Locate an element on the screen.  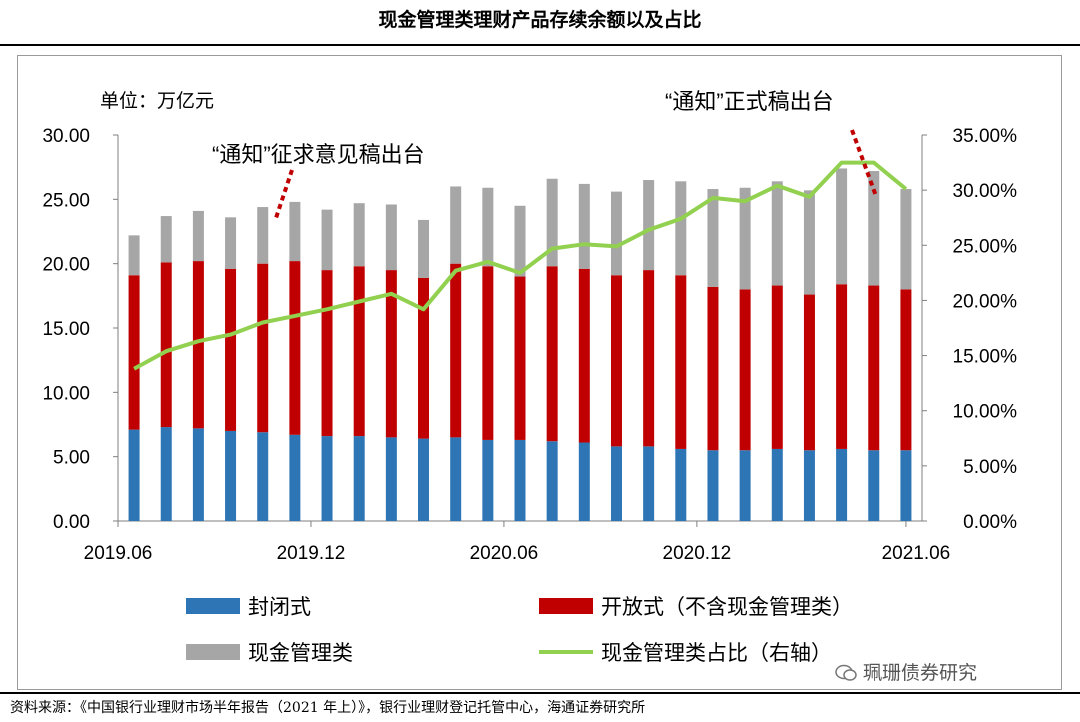
legend-ratio-label: 现金管理类占比（右轴） is located at coordinates (716, 653).